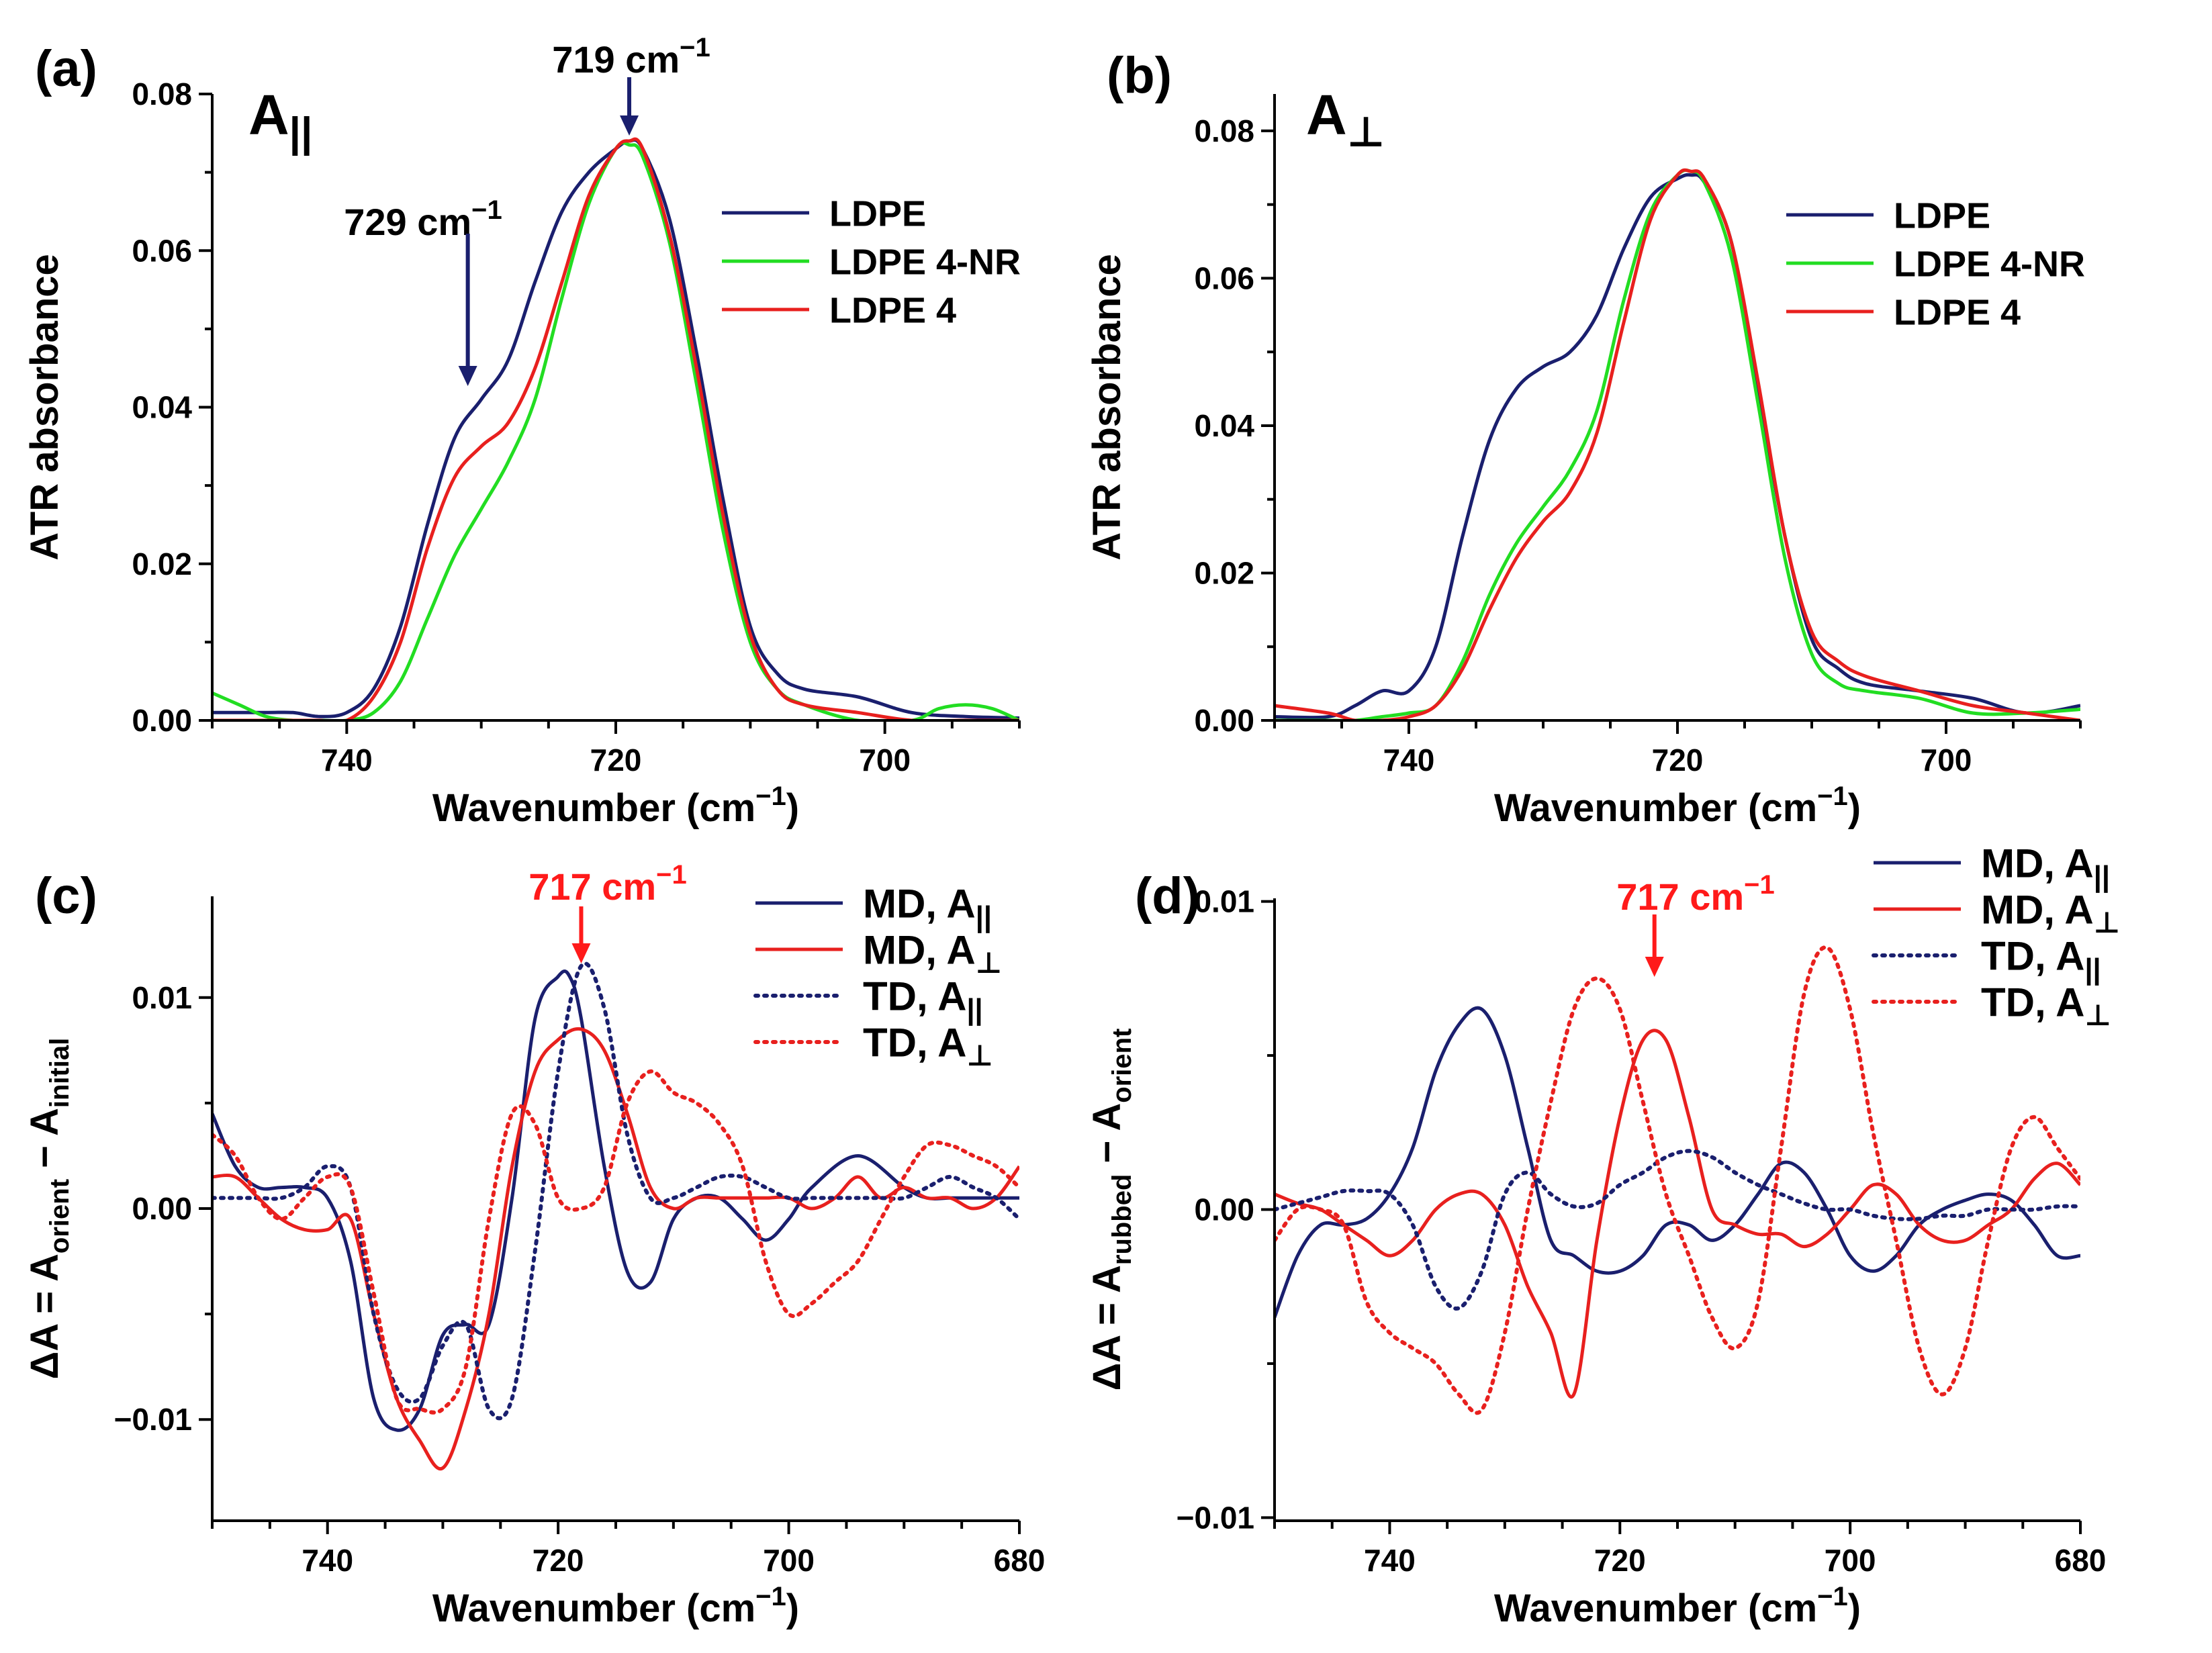 The image size is (2212, 1653). I want to click on panel-label: (b), so click(1139, 75).